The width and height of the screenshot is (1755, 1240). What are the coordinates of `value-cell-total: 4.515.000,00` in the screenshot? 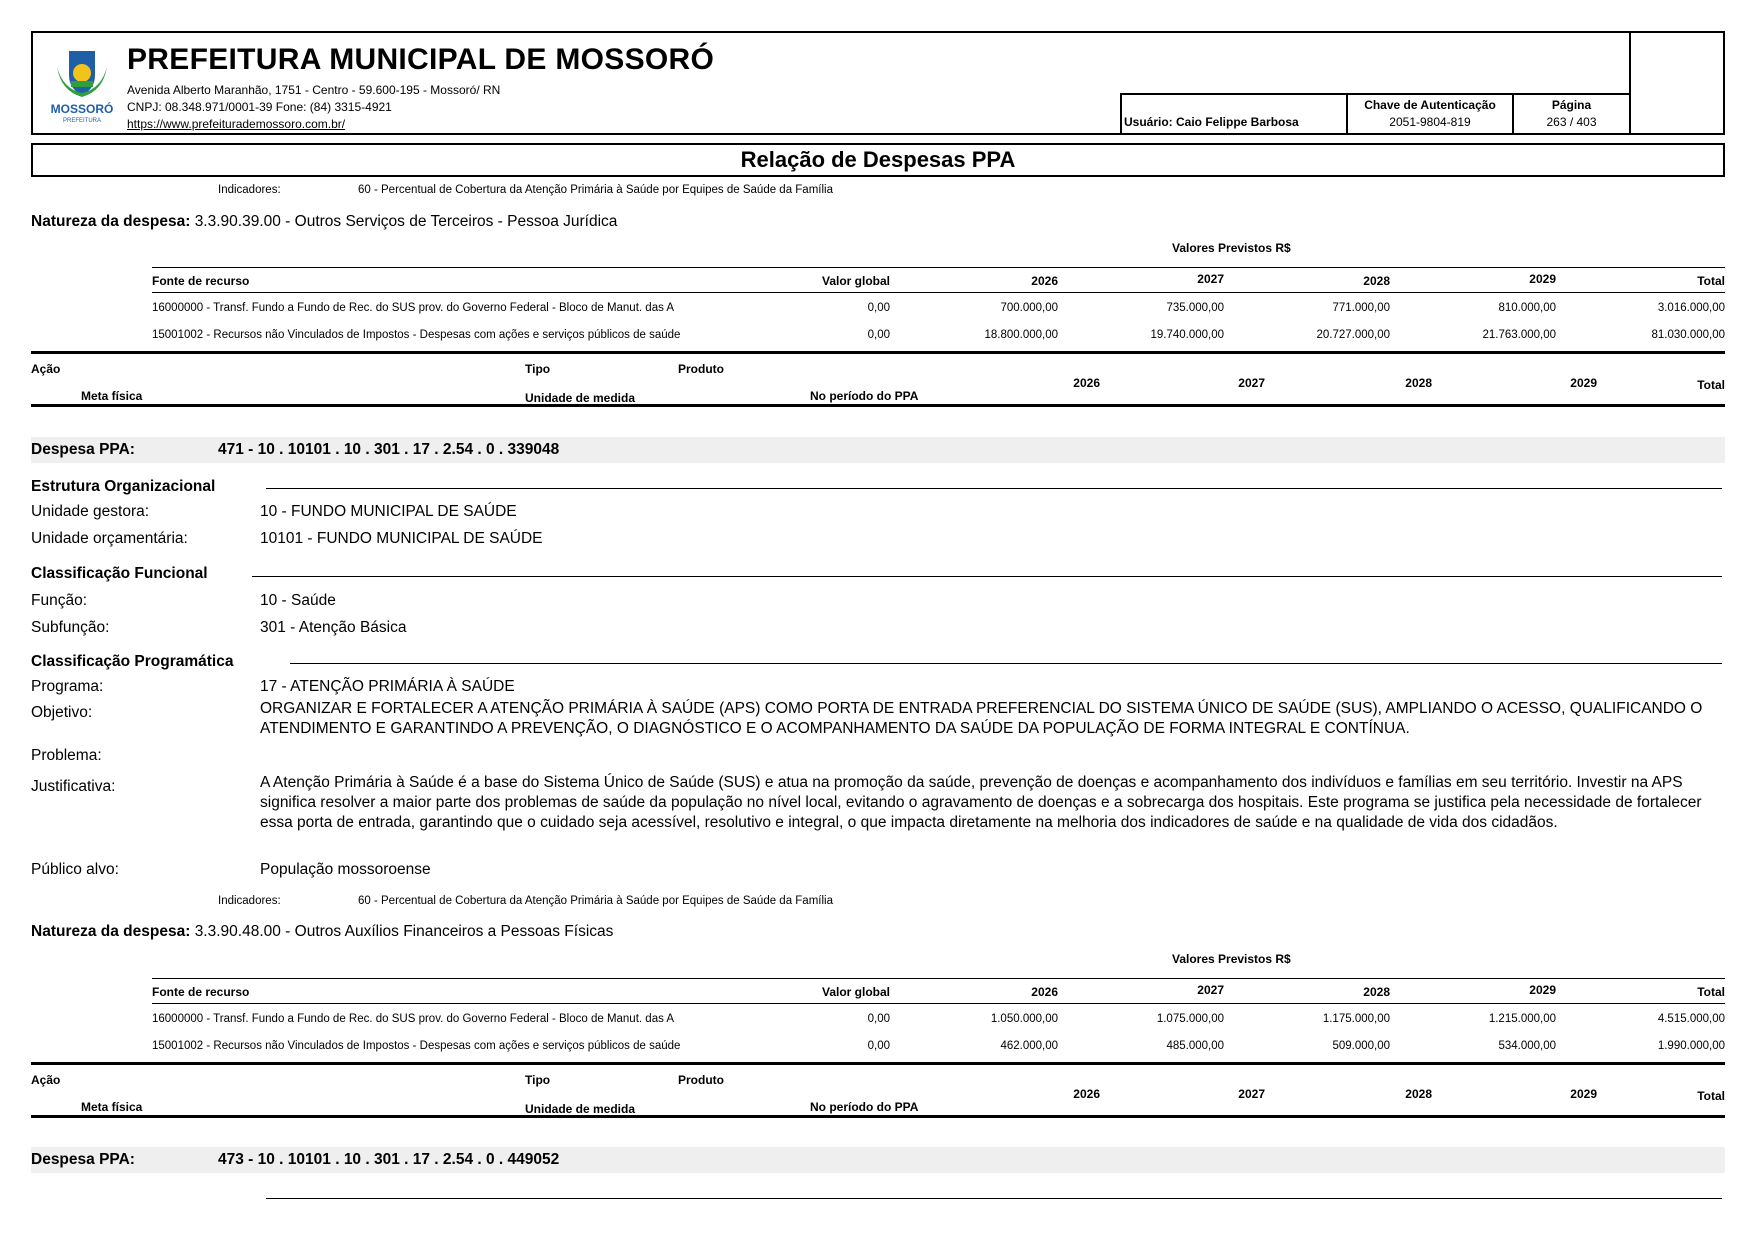 It's located at (1691, 1019).